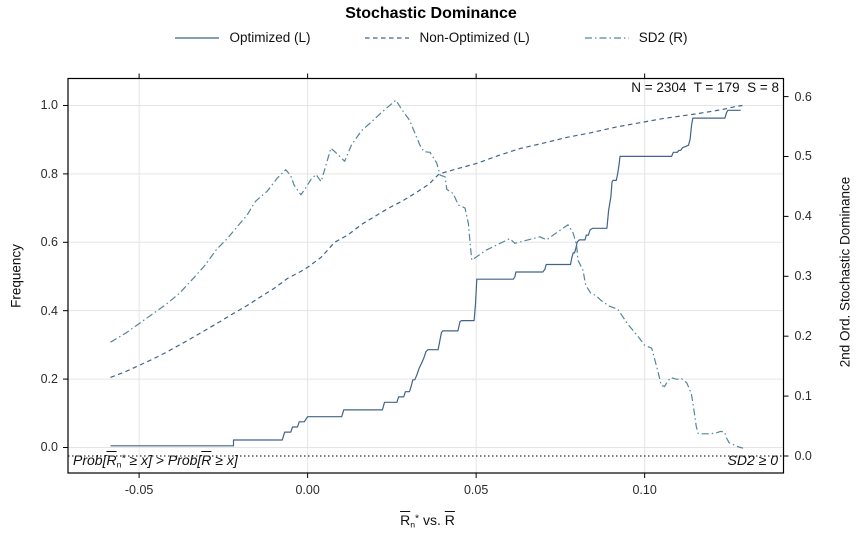 This screenshot has width=862, height=550. Describe the element at coordinates (197, 37) in the screenshot. I see `solid-line-sample-icon` at that location.